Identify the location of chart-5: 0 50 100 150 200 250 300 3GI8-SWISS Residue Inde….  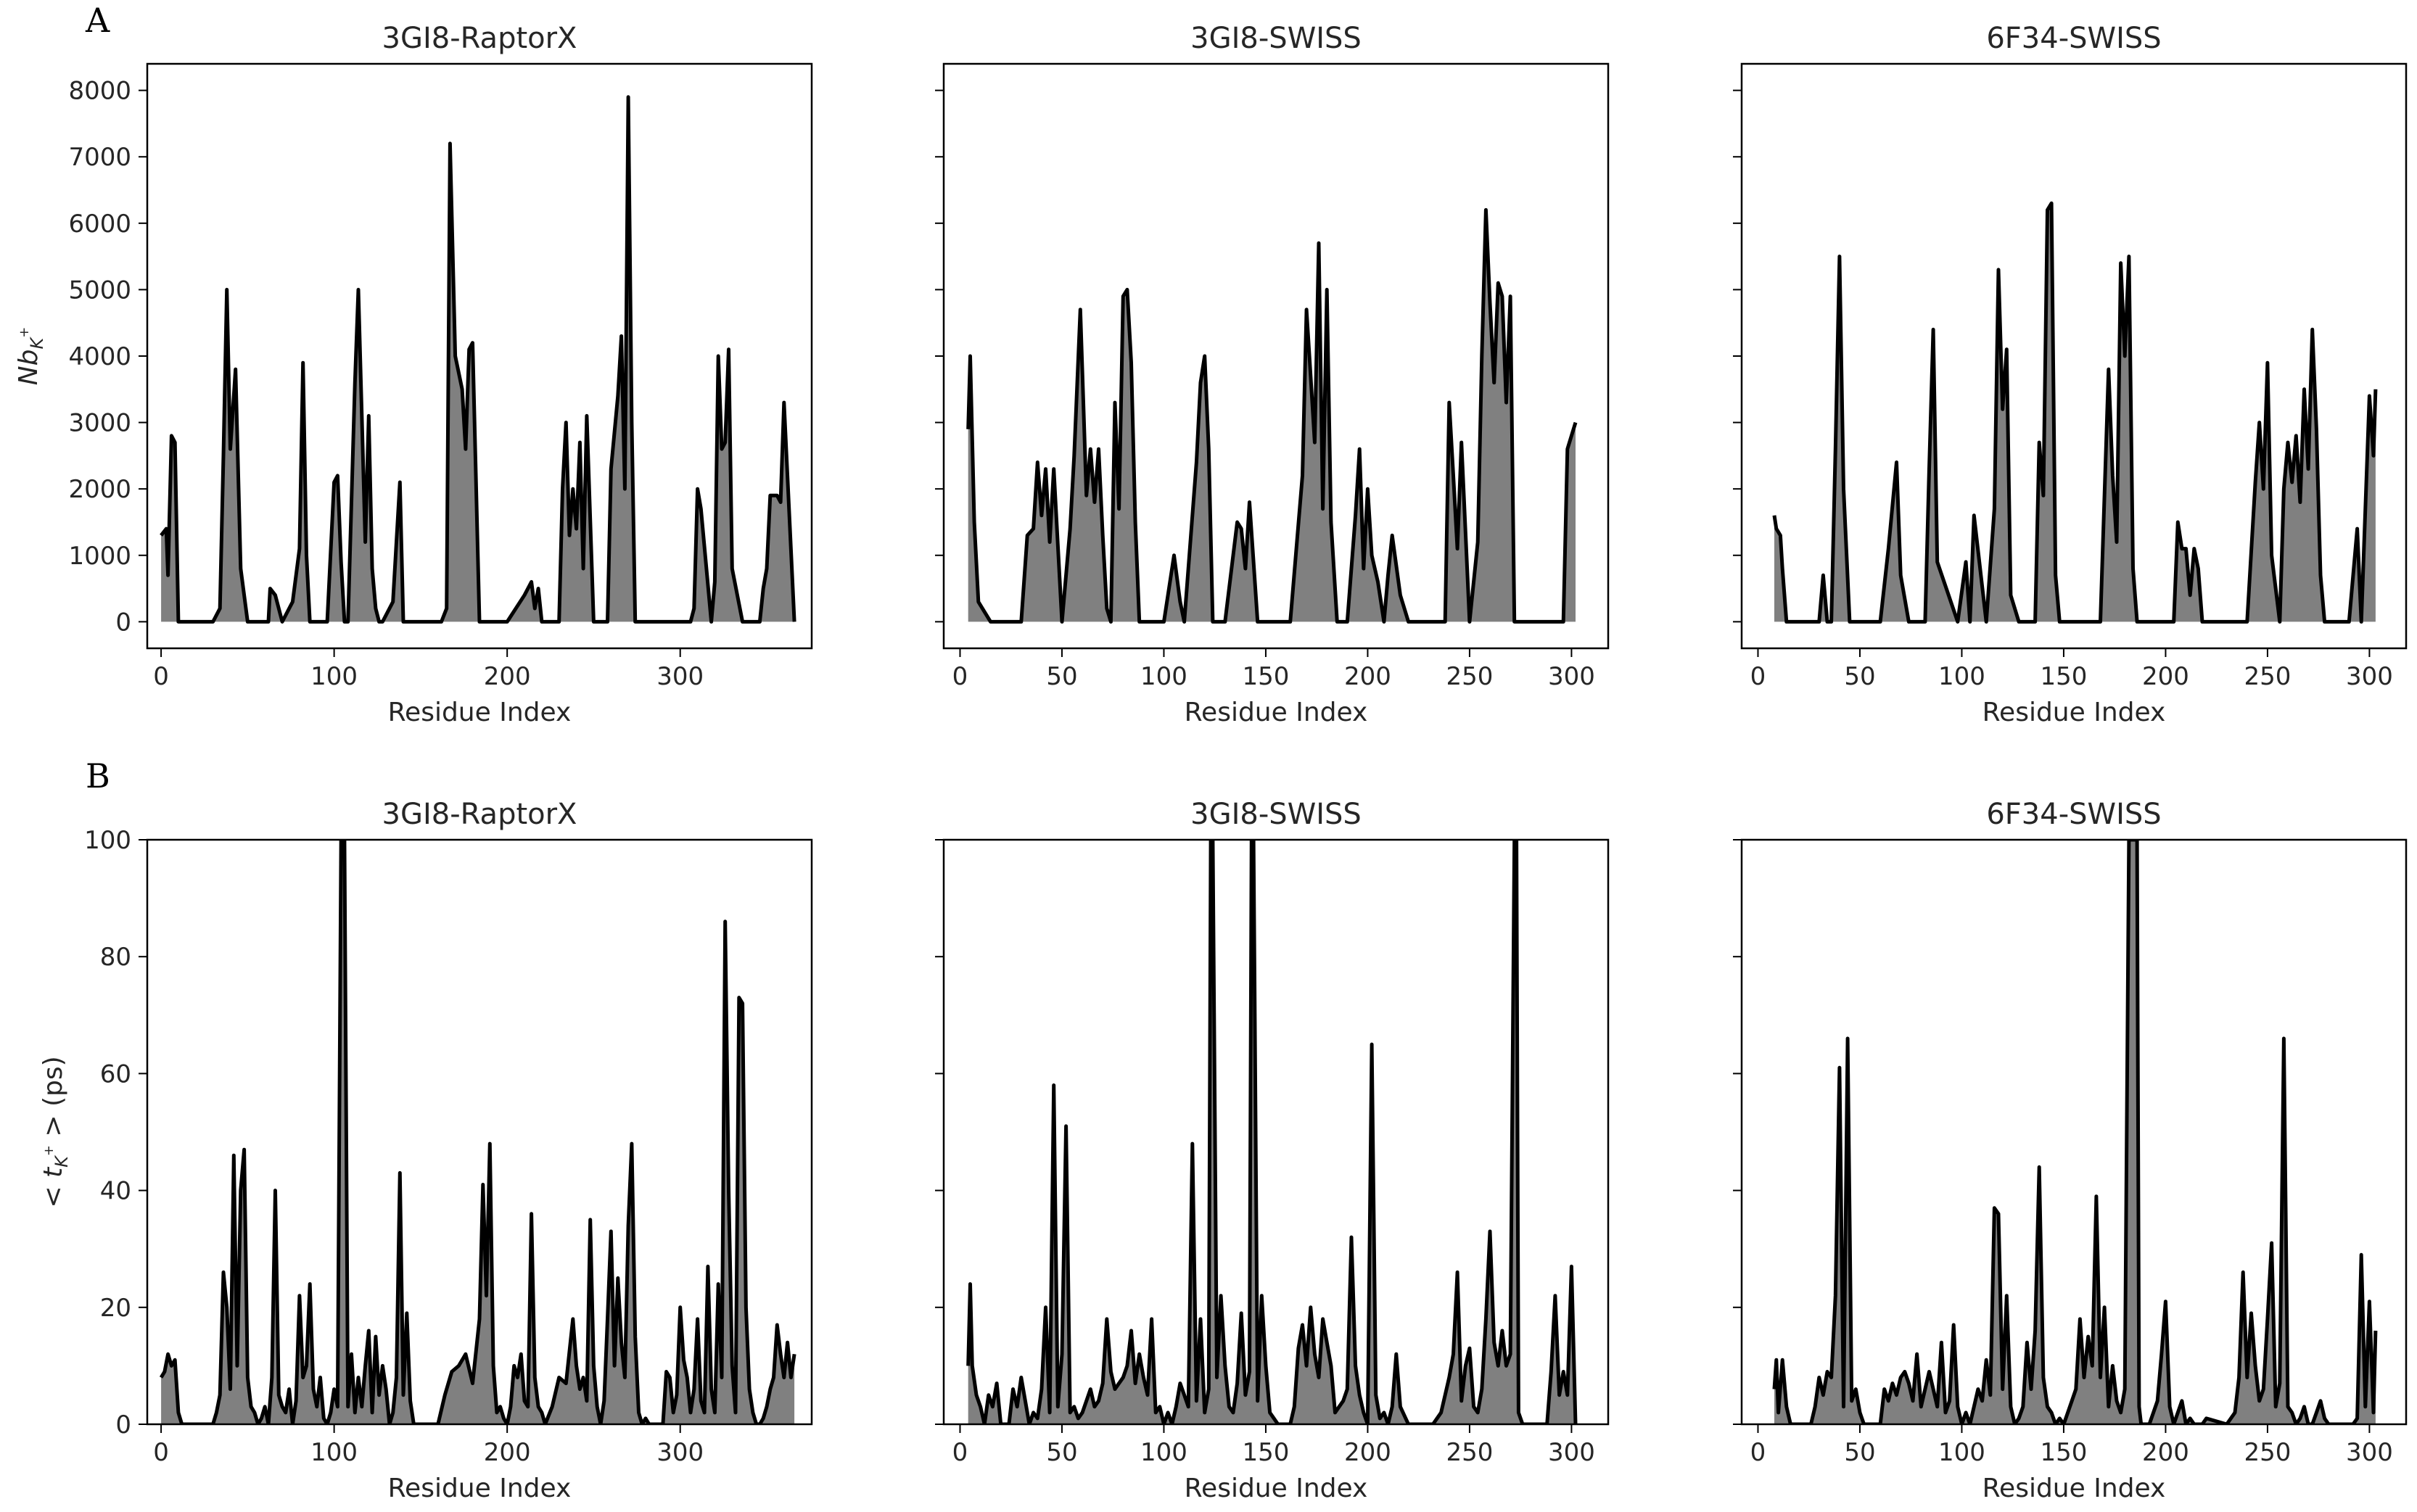
(1272, 1150).